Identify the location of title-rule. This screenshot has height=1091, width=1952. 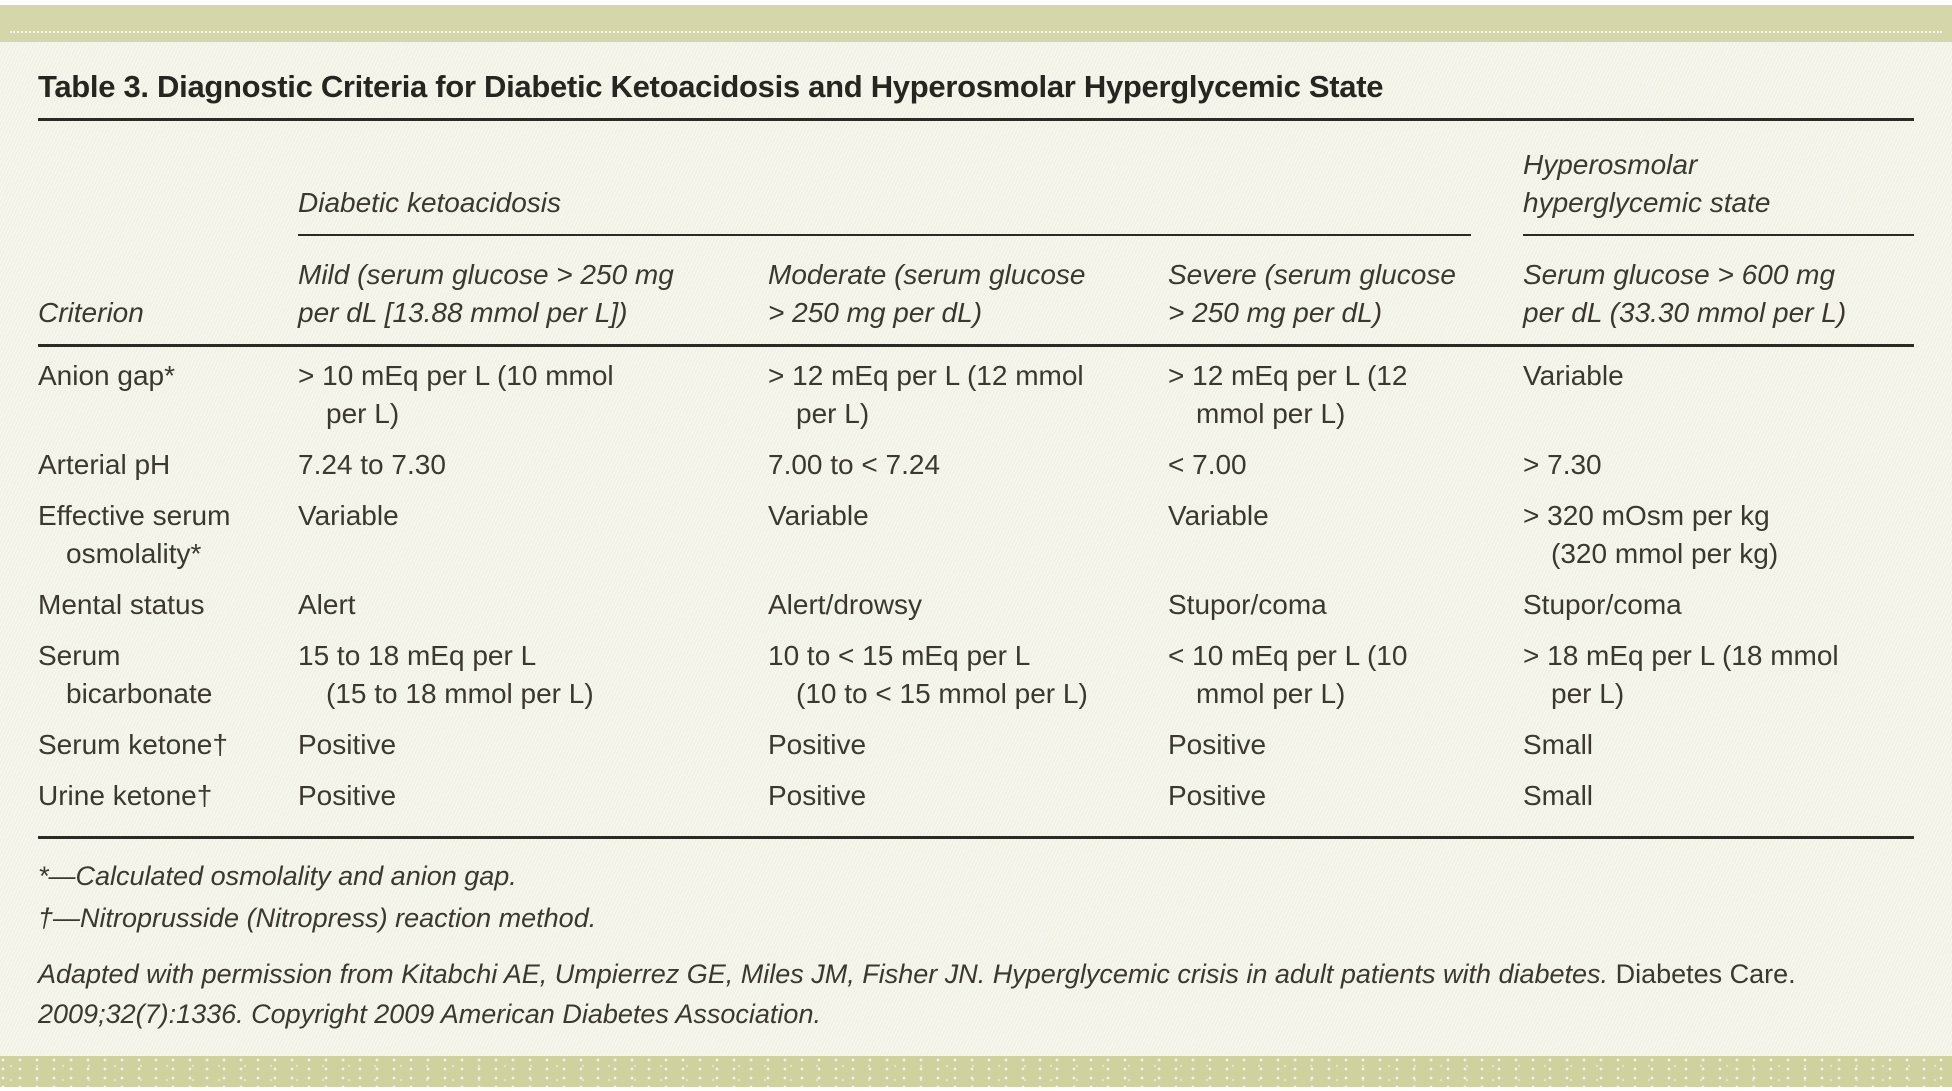
(976, 119).